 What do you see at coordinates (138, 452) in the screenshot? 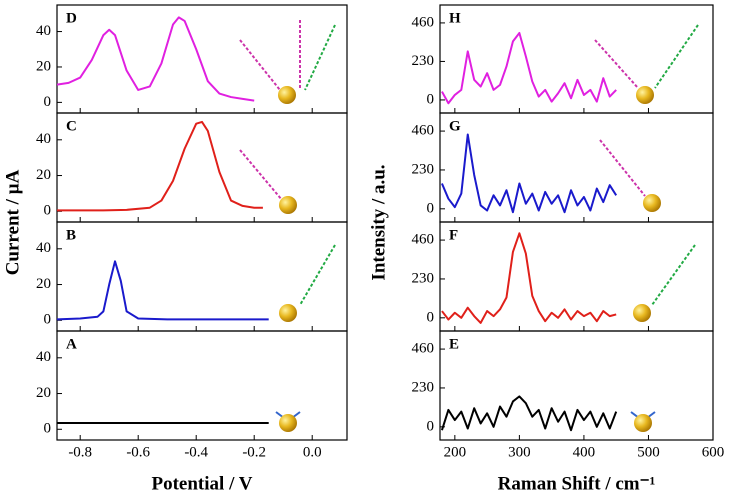
I see `x-tick-label: -0.6` at bounding box center [138, 452].